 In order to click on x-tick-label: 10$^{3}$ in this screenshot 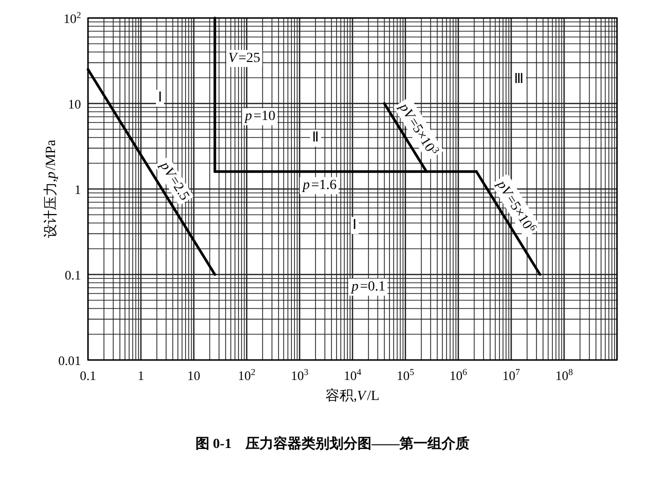, I will do `click(299, 375)`.